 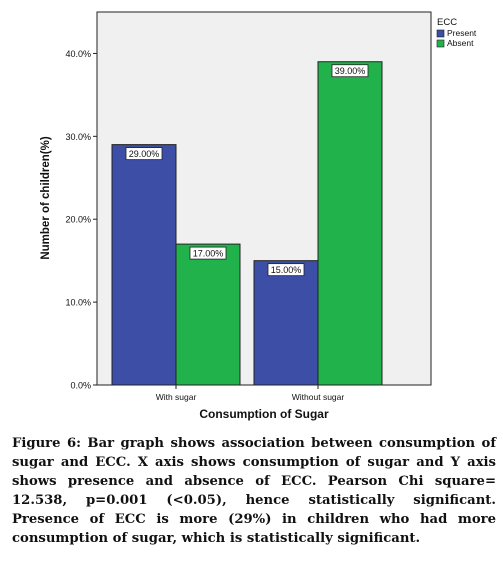 What do you see at coordinates (78, 137) in the screenshot?
I see `y-tick-label: 30.0%` at bounding box center [78, 137].